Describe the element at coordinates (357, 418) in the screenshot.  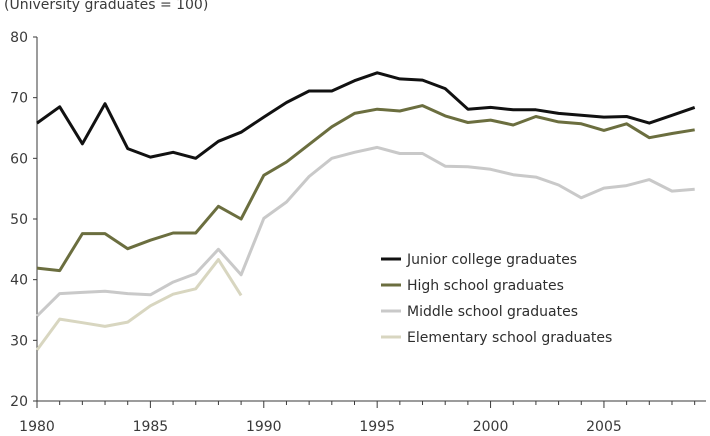
I see `x-axis-ticks: 1980 1985 1990 1995 2000 2005` at that location.